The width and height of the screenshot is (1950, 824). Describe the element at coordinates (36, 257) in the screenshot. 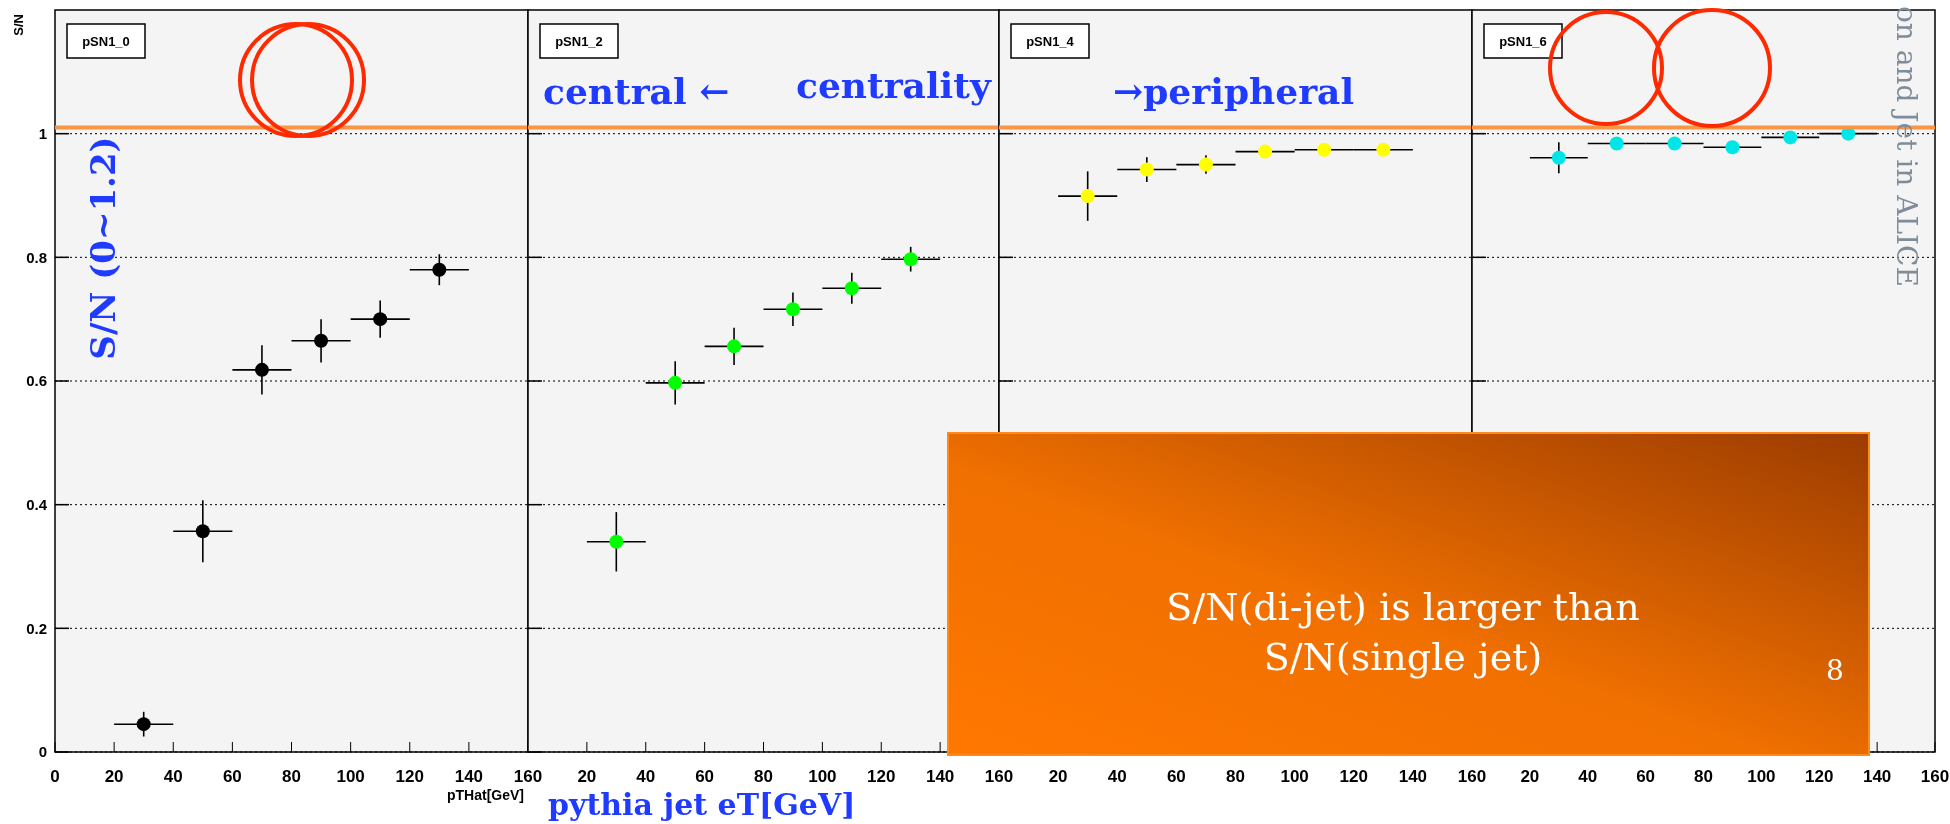

I see `y-tick-label: 0.8` at that location.